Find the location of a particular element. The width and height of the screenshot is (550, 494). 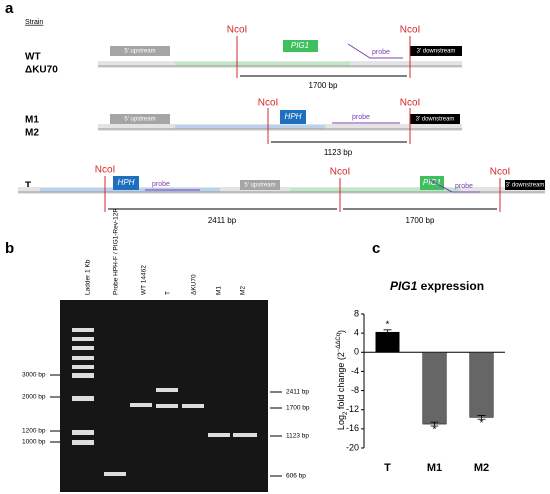

feature: PIG1 is located at coordinates (432, 182).